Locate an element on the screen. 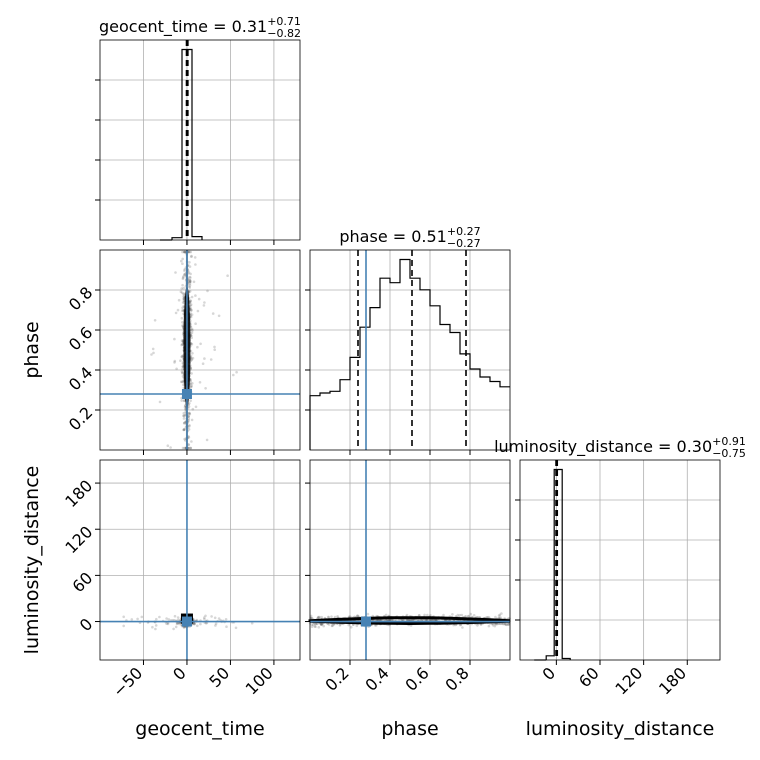  ylabel-phase: phase is located at coordinates (32, 349).